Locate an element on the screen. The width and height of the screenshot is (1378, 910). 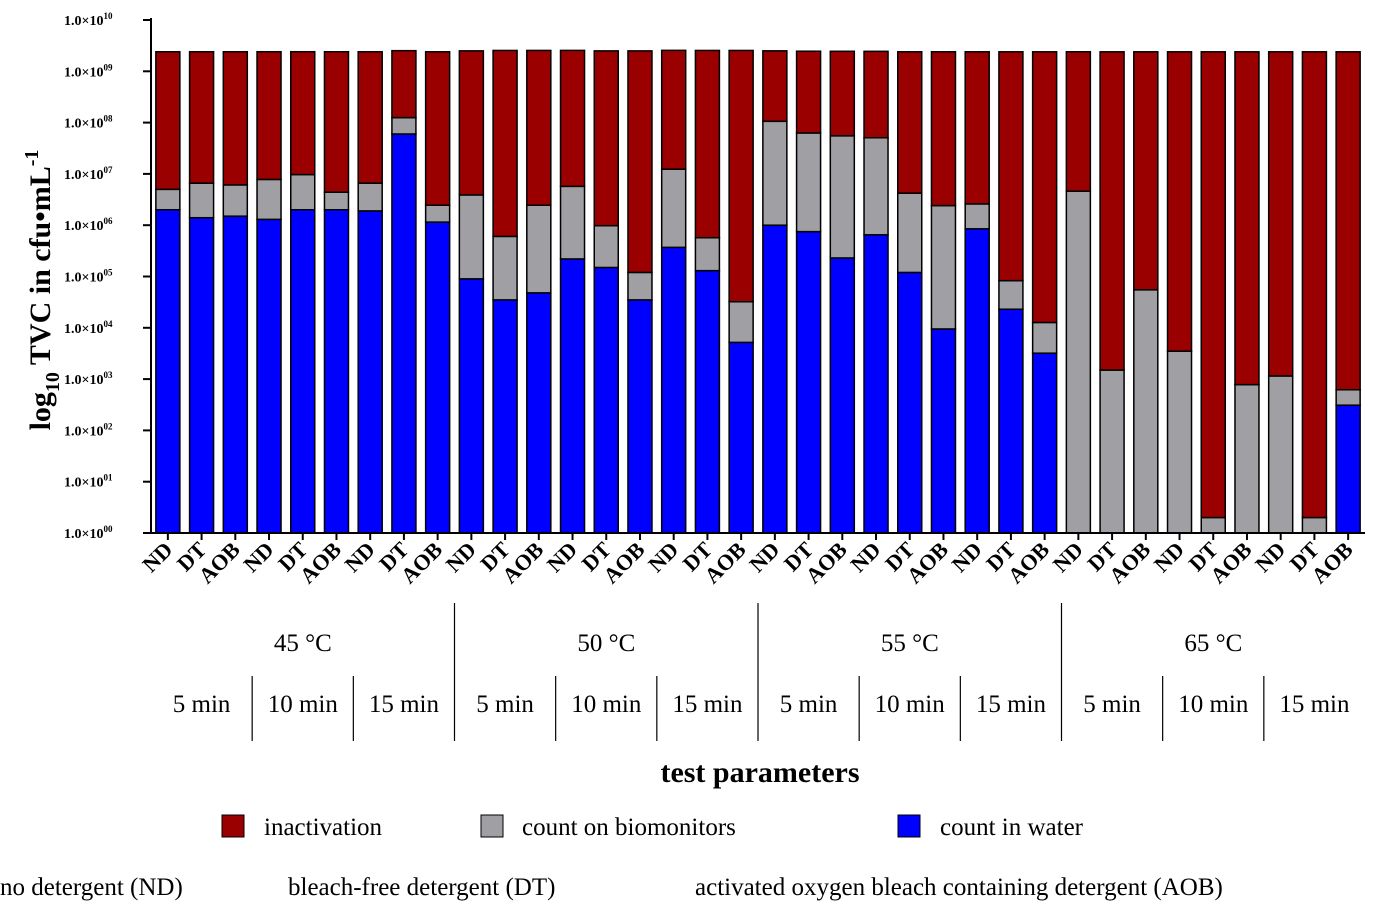
x-axis-title: test parameters is located at coordinates (759, 772).